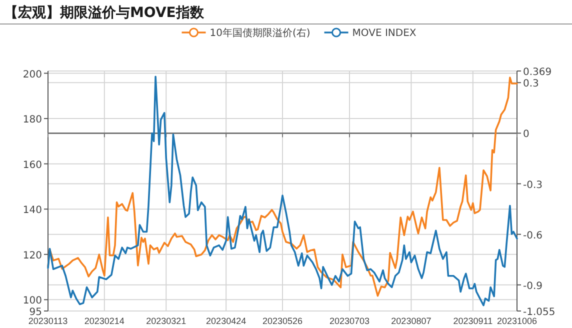 The height and width of the screenshot is (328, 572). I want to click on legend-label: 10年国债期限溢价(右), so click(260, 33).